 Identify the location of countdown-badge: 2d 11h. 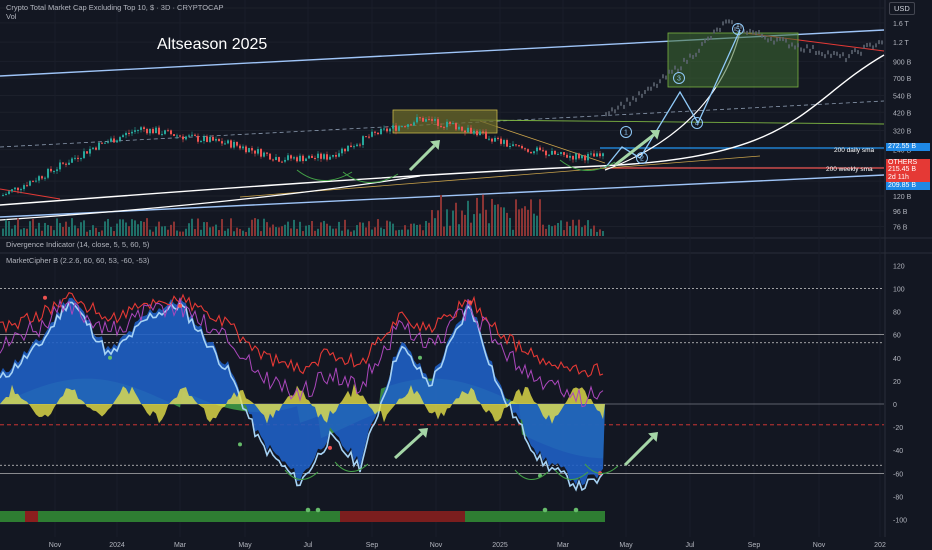
(908, 178).